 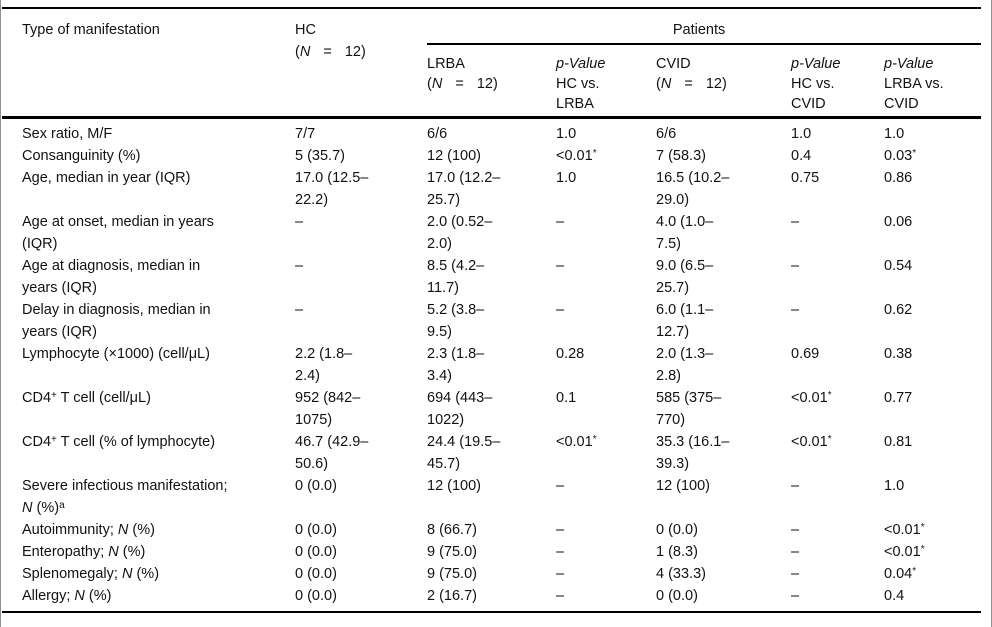 I want to click on cell: 0.81, so click(x=898, y=442).